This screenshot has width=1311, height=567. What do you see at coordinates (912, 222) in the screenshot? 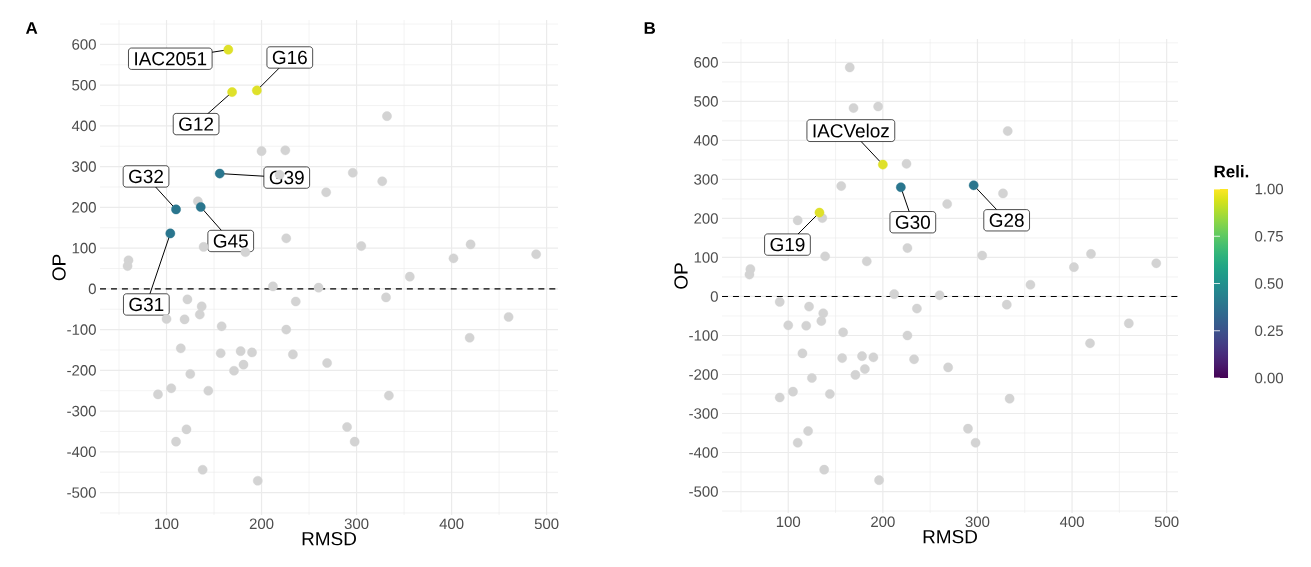
I see `annotation: G30` at bounding box center [912, 222].